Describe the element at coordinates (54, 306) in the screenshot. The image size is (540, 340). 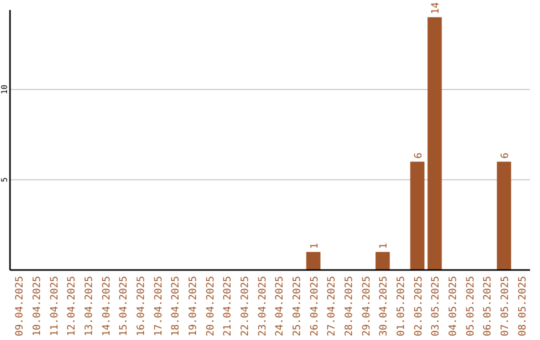
I see `x-tick-label: 11.04.2025` at that location.